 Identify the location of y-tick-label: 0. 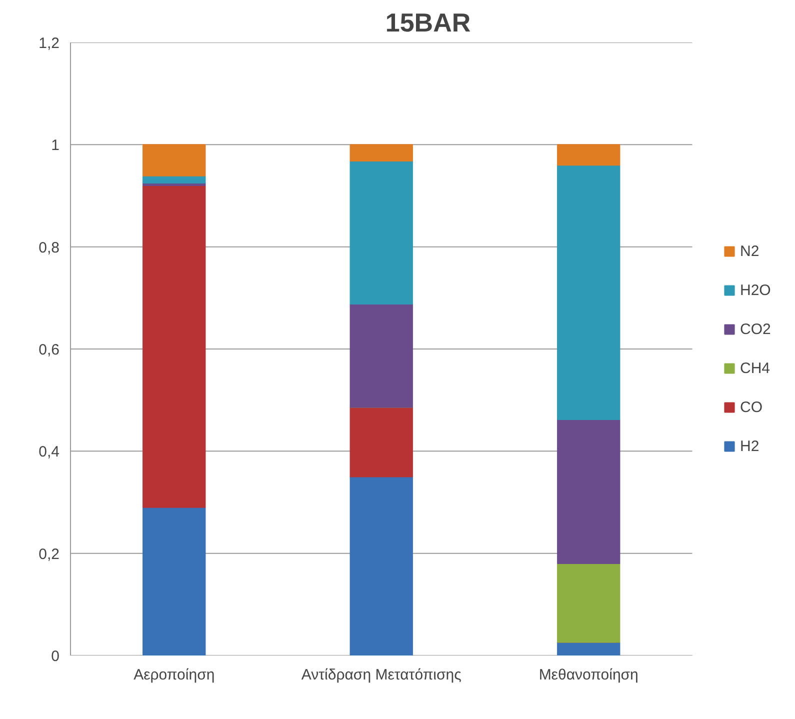
(55, 656).